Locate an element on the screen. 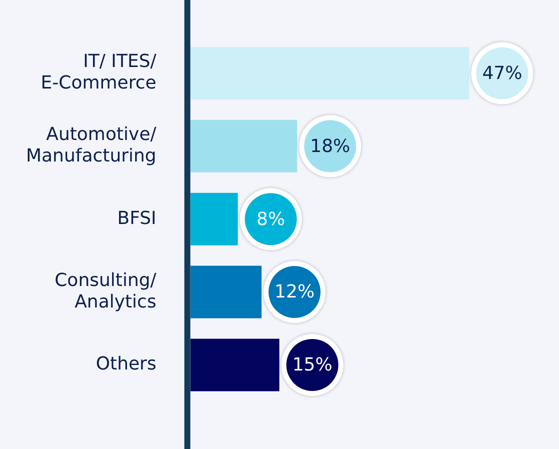 The image size is (559, 449). data-label: 18% is located at coordinates (330, 146).